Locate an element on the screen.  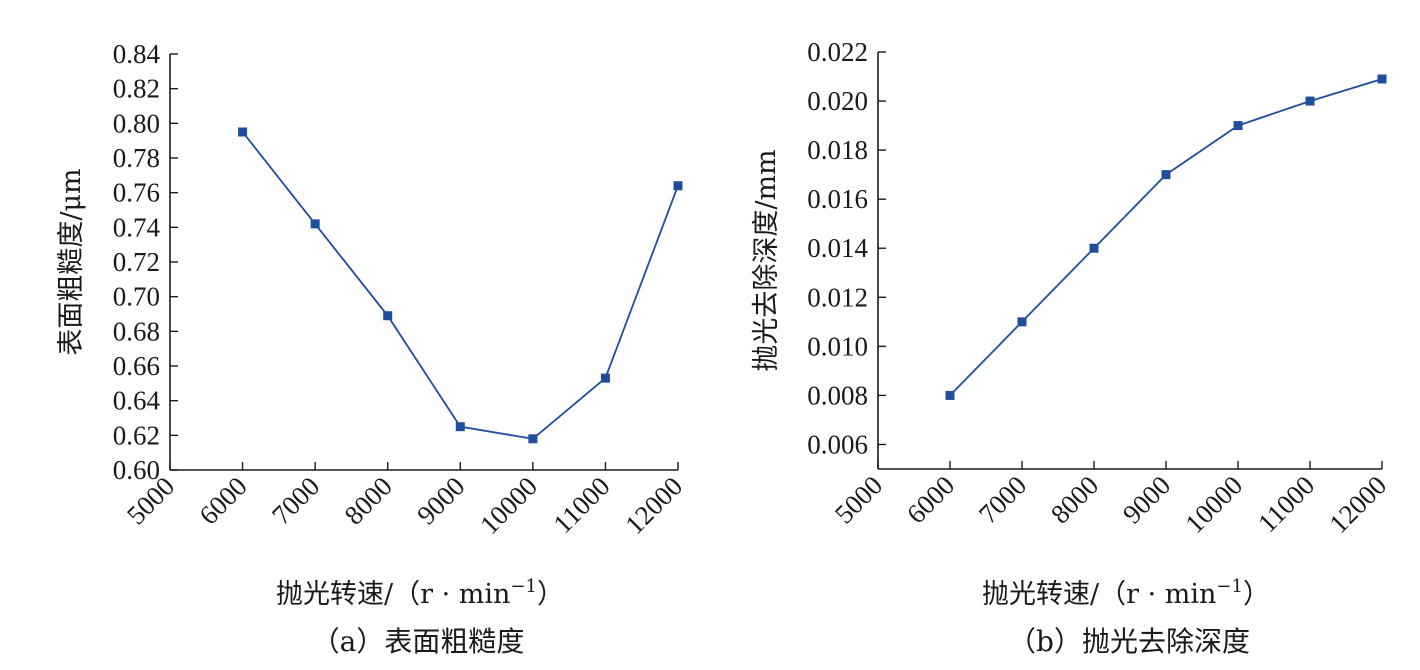
chart-b-caption: （b）抛光去除深度 is located at coordinates (1129, 641).